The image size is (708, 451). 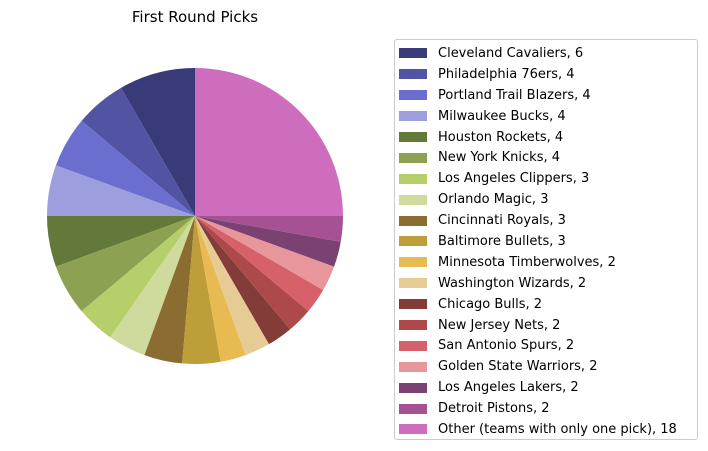 I want to click on legend-label: Cincinnati Royals, 3, so click(x=502, y=221).